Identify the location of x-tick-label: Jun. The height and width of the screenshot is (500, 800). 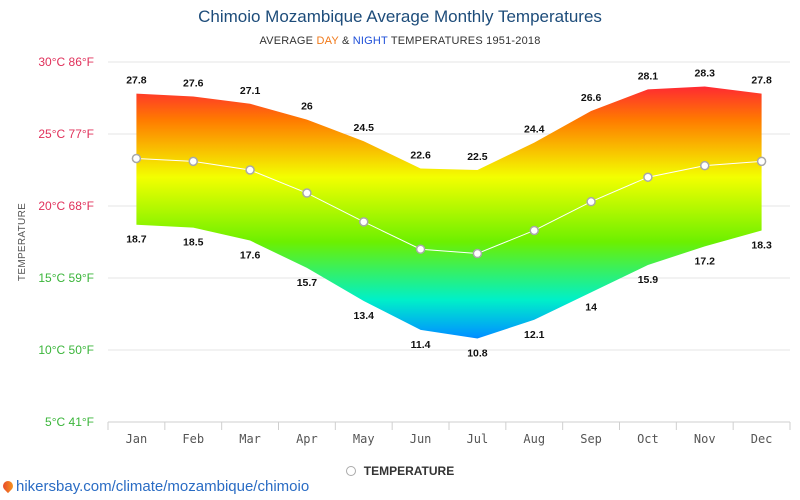
(421, 439).